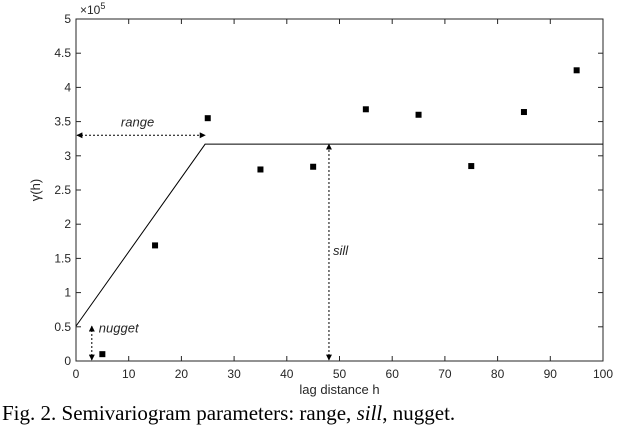 This screenshot has height=432, width=634. I want to click on x-tick-label: 40, so click(287, 374).